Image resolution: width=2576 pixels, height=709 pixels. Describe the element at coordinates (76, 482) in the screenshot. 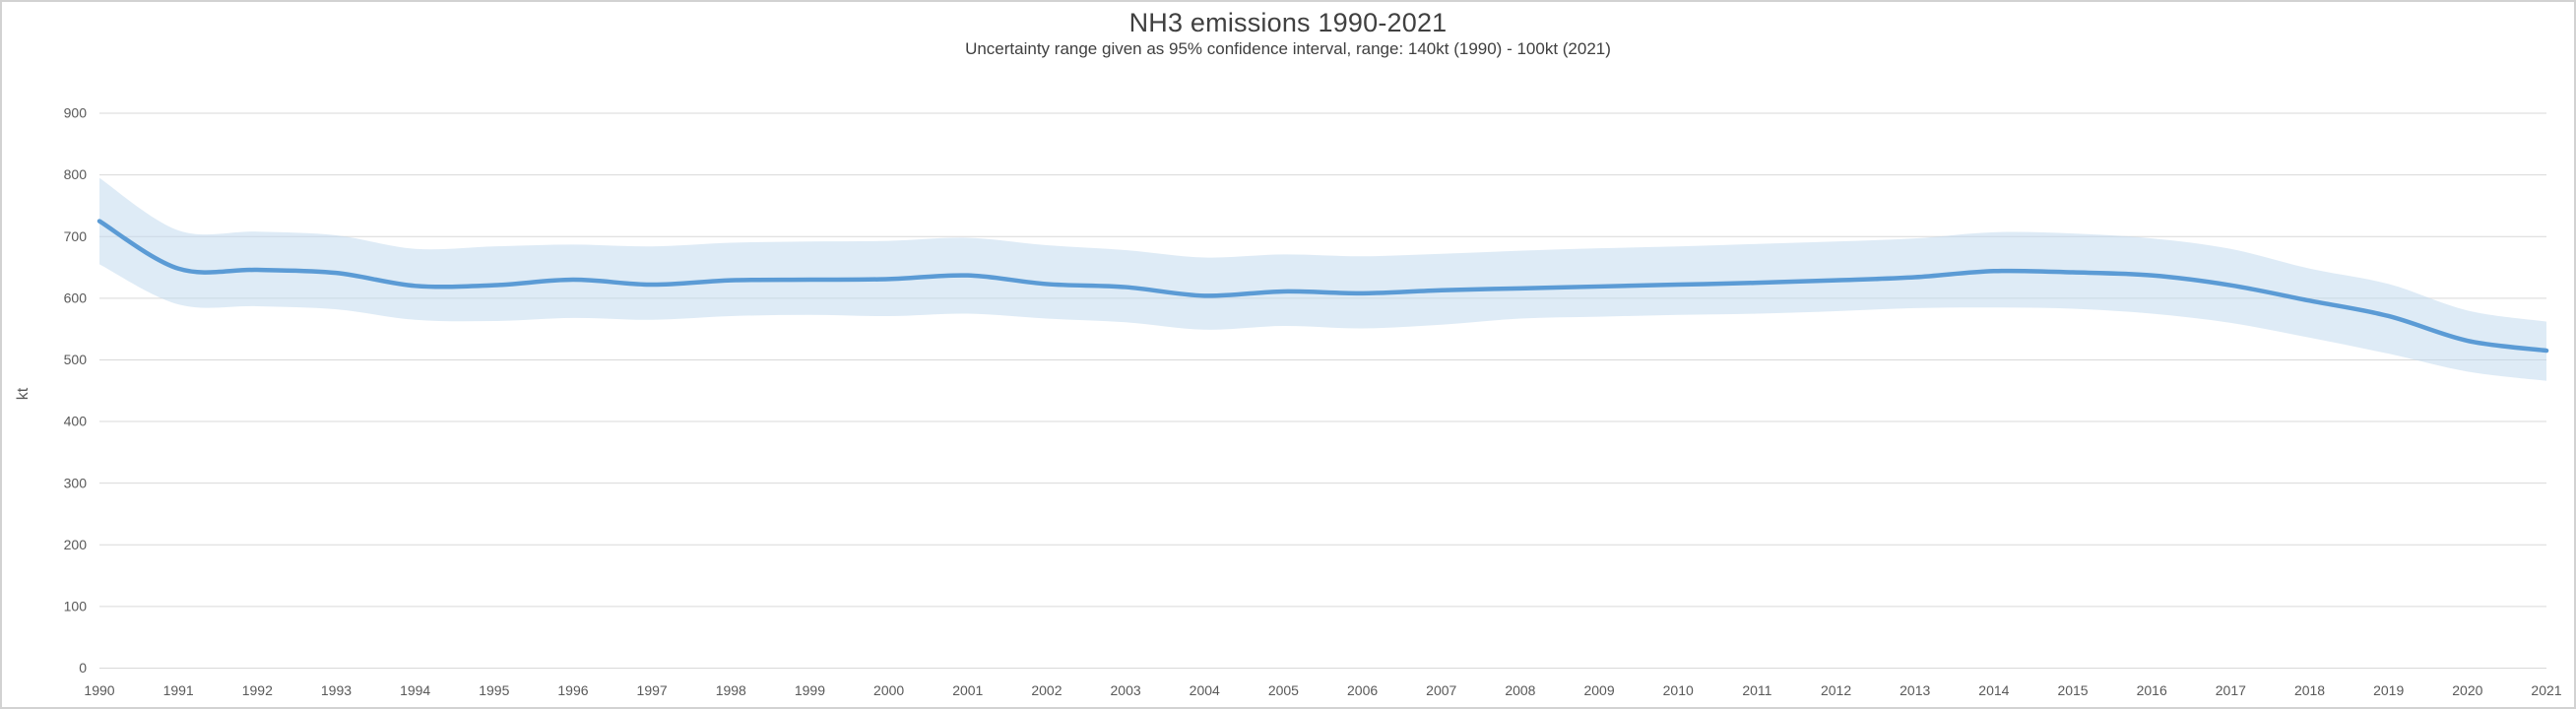

I see `y-tick-label: 300` at that location.